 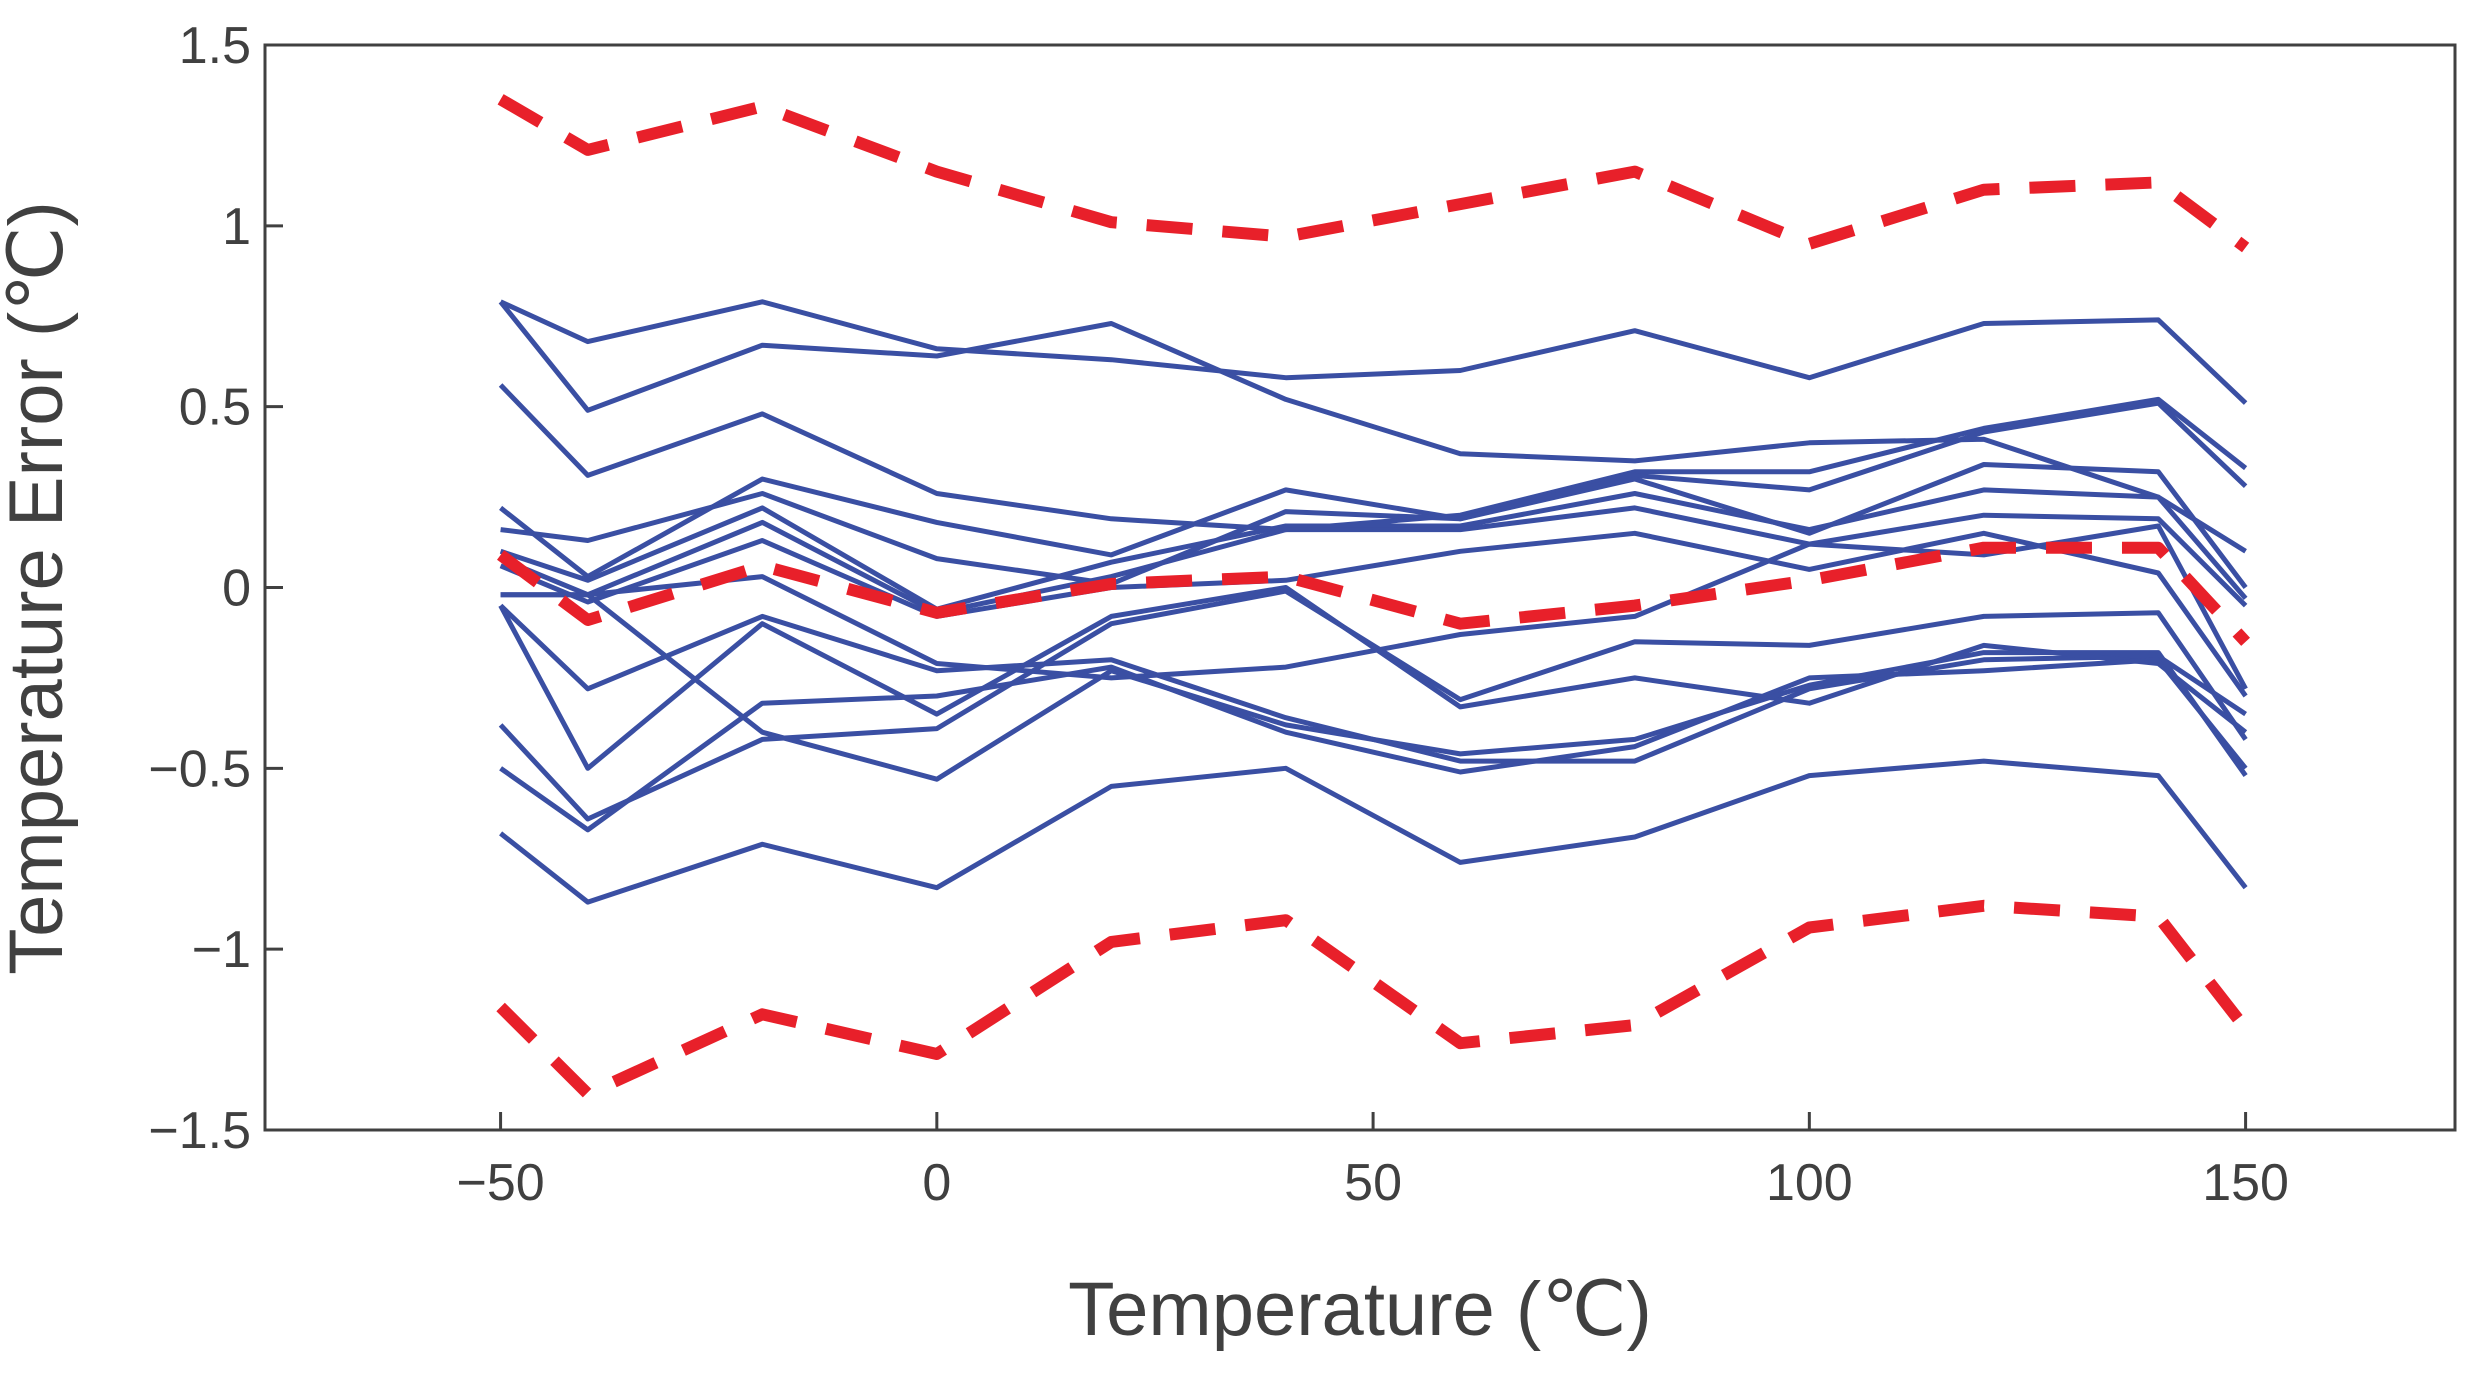 I want to click on y-axis-title: Temperature Error (℃), so click(x=39, y=588).